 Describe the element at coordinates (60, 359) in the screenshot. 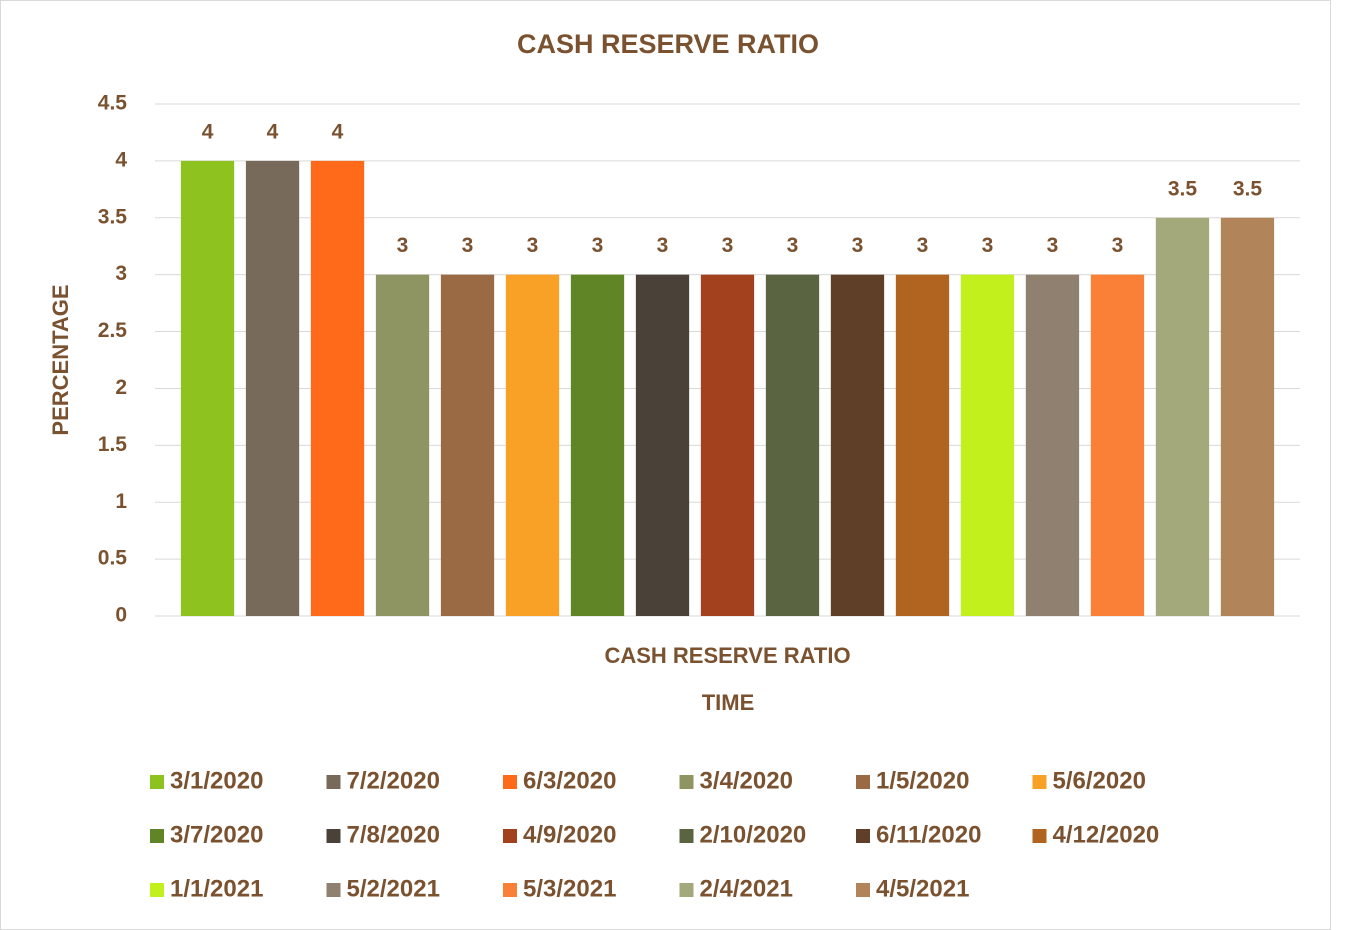

I see `y-axis-title: PERCENTAGE` at that location.